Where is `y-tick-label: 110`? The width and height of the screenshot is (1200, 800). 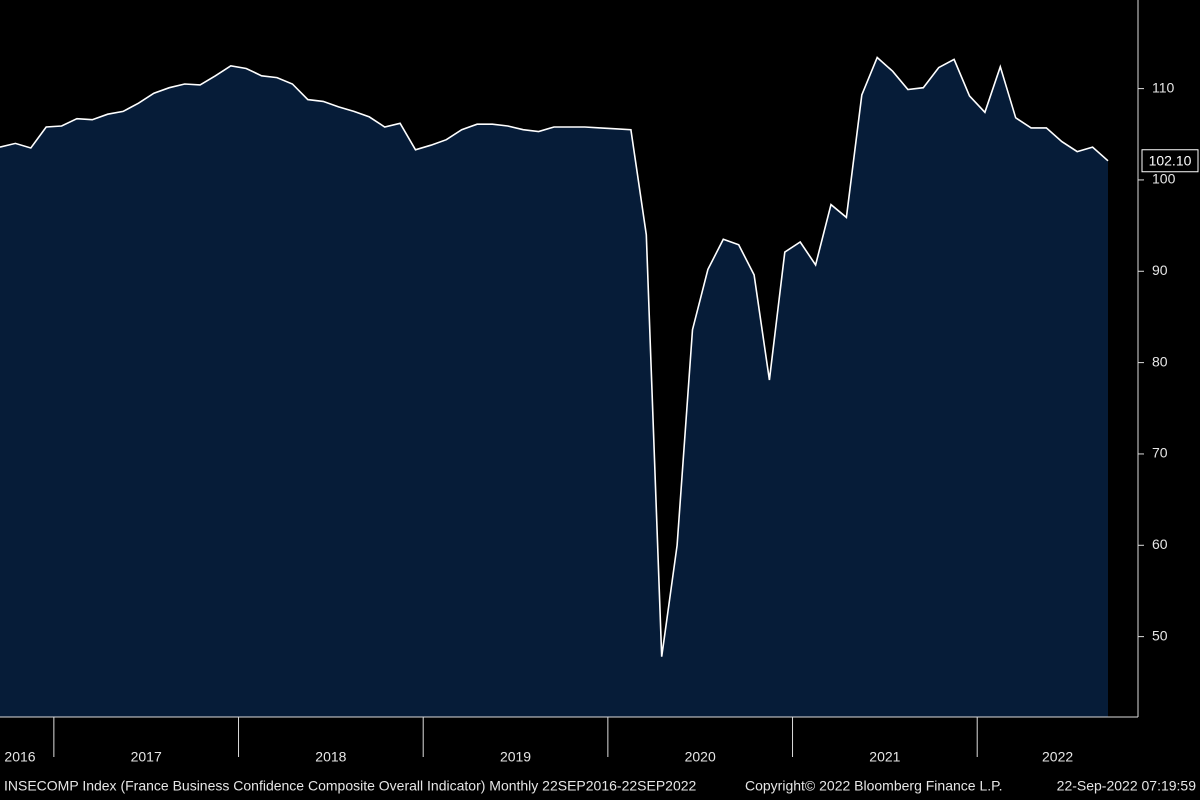 y-tick-label: 110 is located at coordinates (1163, 87).